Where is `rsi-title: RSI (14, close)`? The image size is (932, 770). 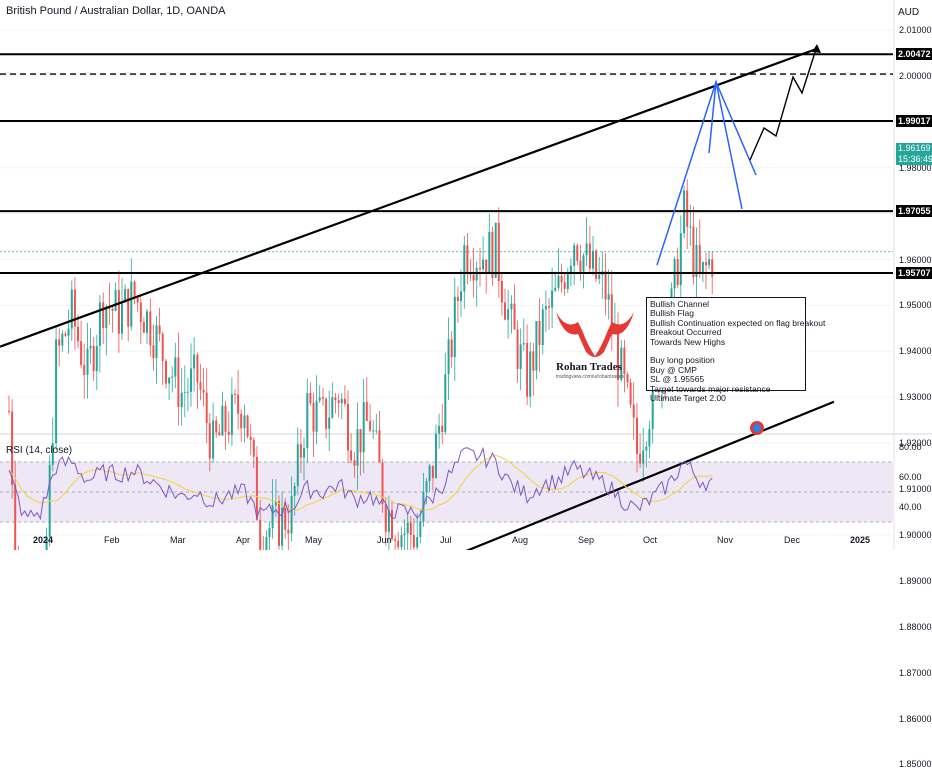 rsi-title: RSI (14, close) is located at coordinates (39, 450).